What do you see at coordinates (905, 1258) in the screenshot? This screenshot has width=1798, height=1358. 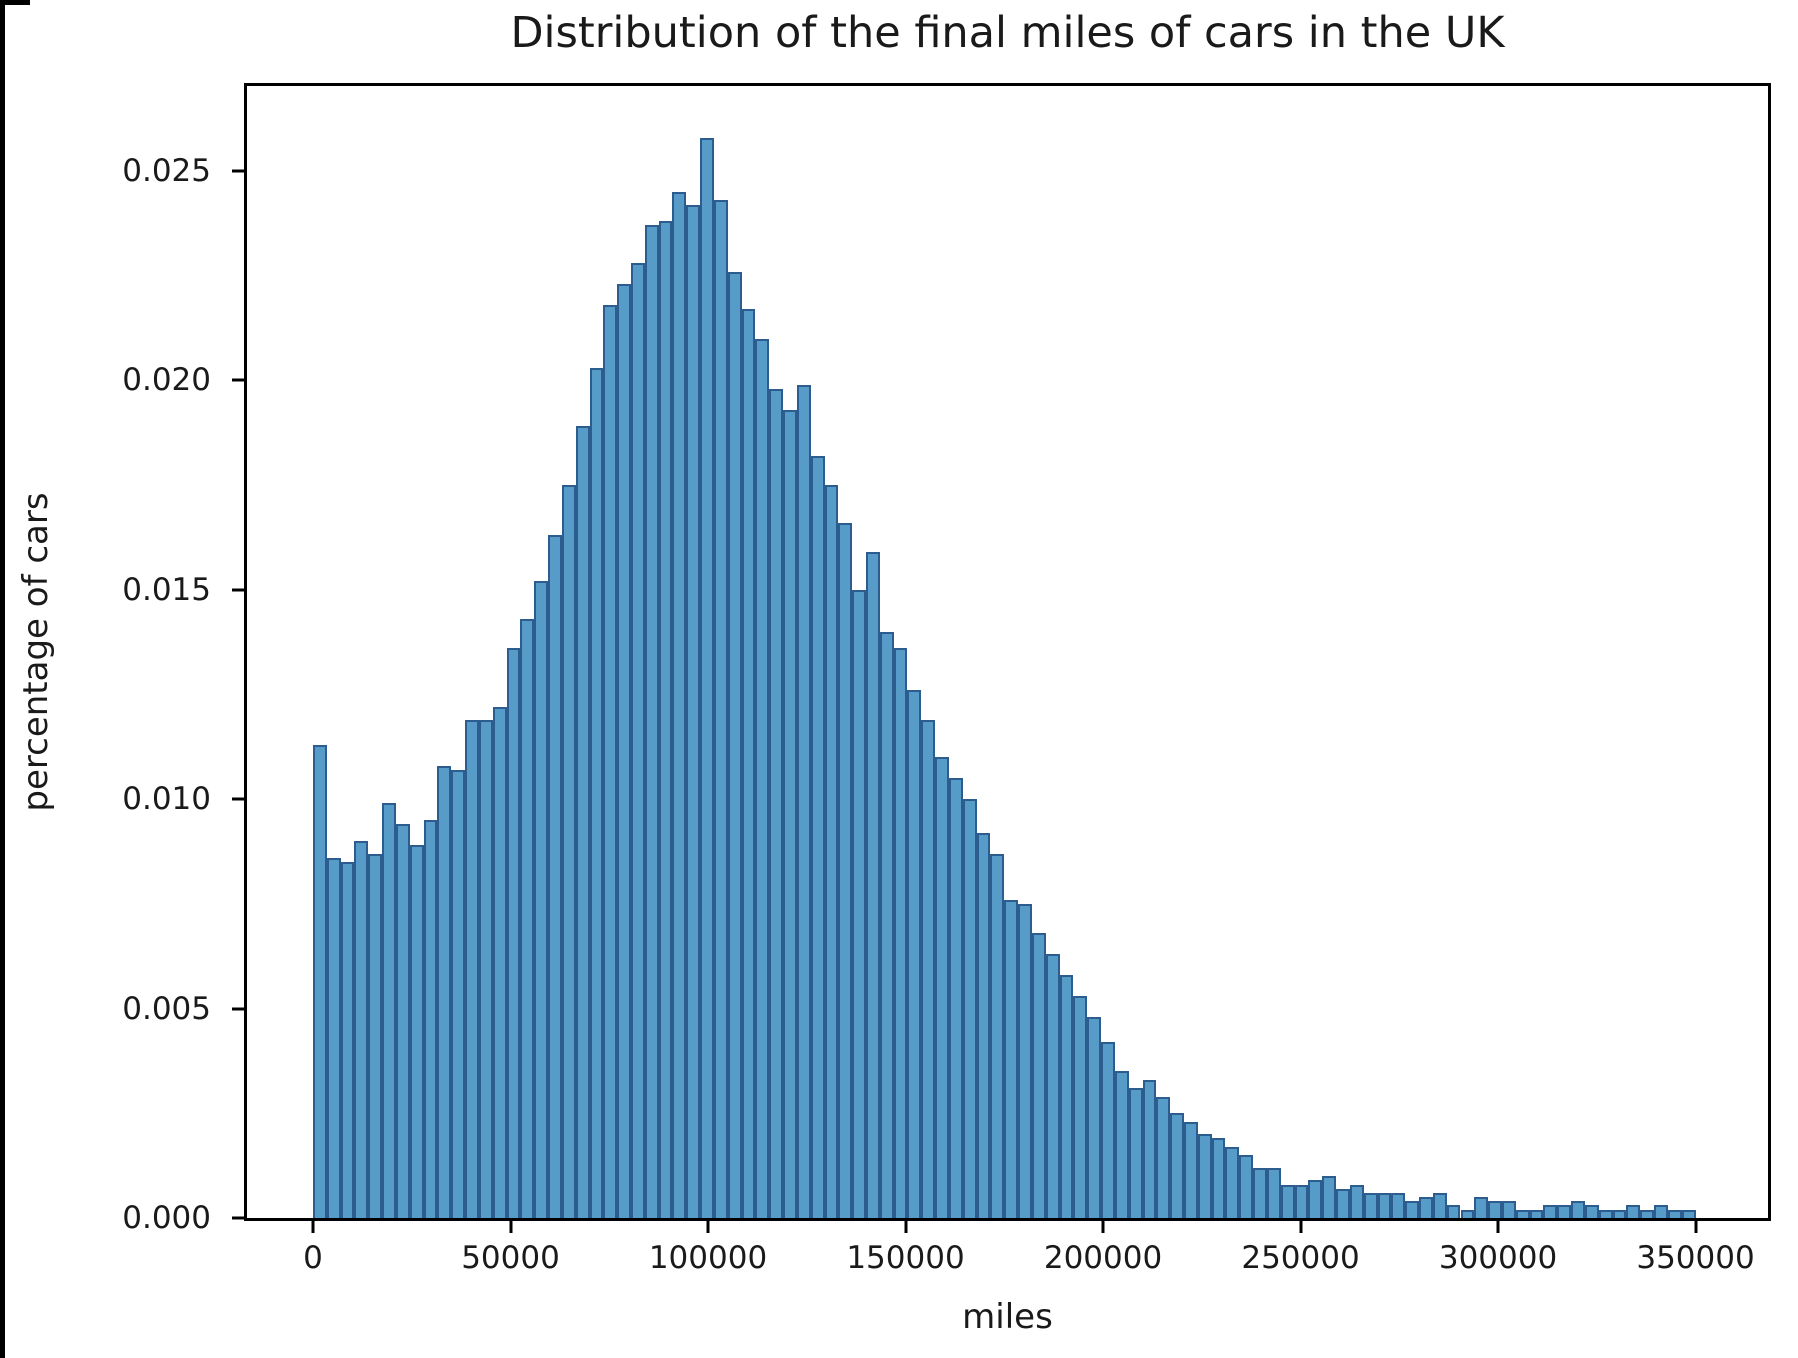 I see `x-tick-label: 150000` at bounding box center [905, 1258].